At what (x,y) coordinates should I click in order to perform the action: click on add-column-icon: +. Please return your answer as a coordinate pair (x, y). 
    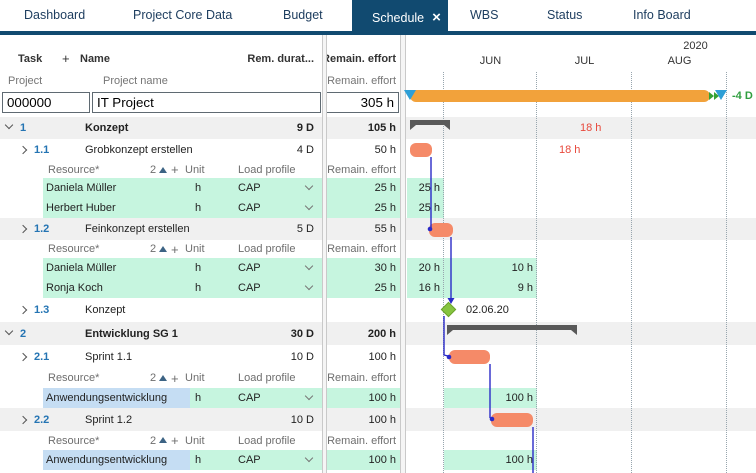
    Looking at the image, I should click on (66, 58).